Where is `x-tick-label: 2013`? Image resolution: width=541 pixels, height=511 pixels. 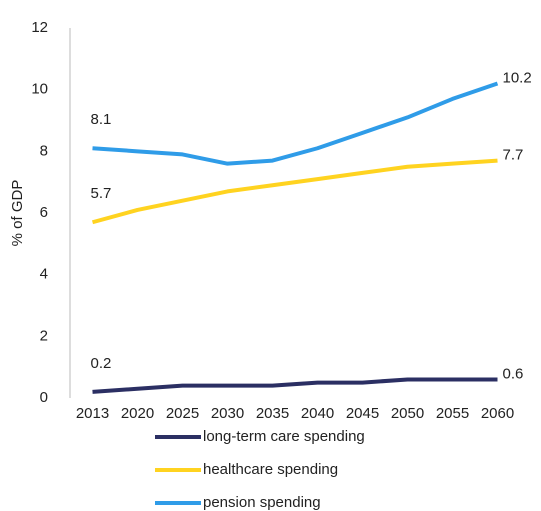
x-tick-label: 2013 is located at coordinates (92, 413).